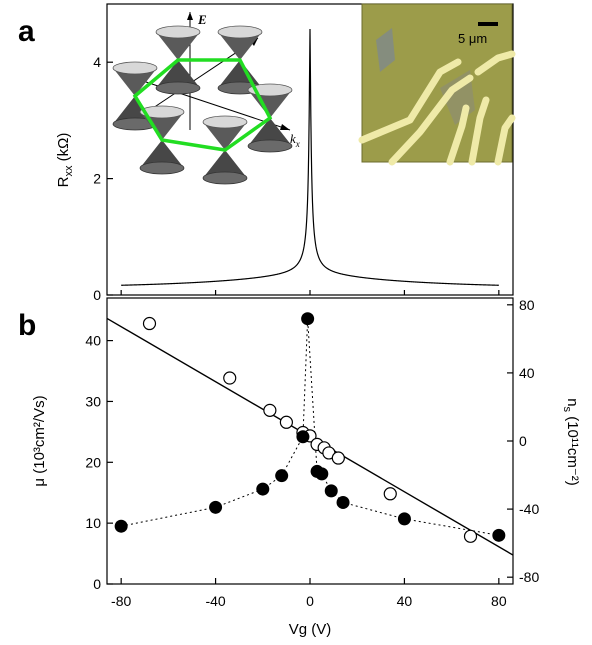  What do you see at coordinates (97, 62) in the screenshot?
I see `a-ytick-label: 4` at bounding box center [97, 62].